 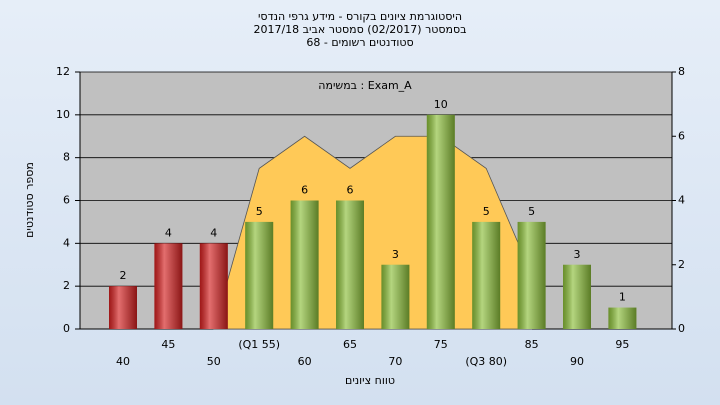 What do you see at coordinates (486, 361) in the screenshot?
I see `x-tick-label: (Q3 80)` at bounding box center [486, 361].